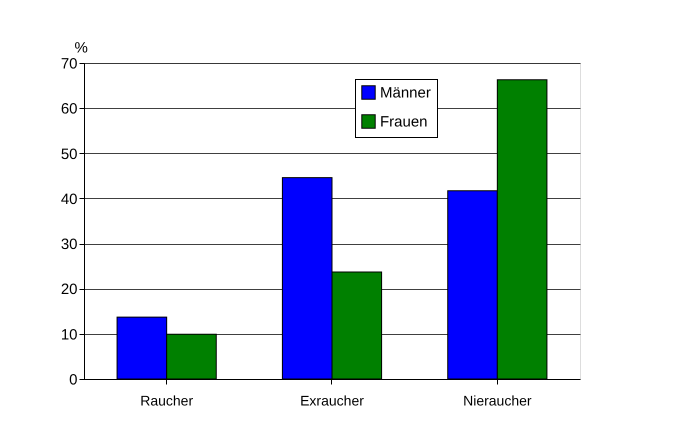 This screenshot has height=427, width=697. I want to click on y-tick-label: 60, so click(69, 109).